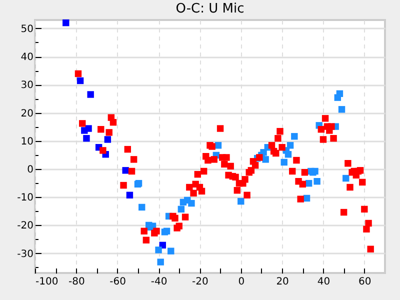  Describe the element at coordinates (27, 29) in the screenshot. I see `y-tick-label: 50` at that location.